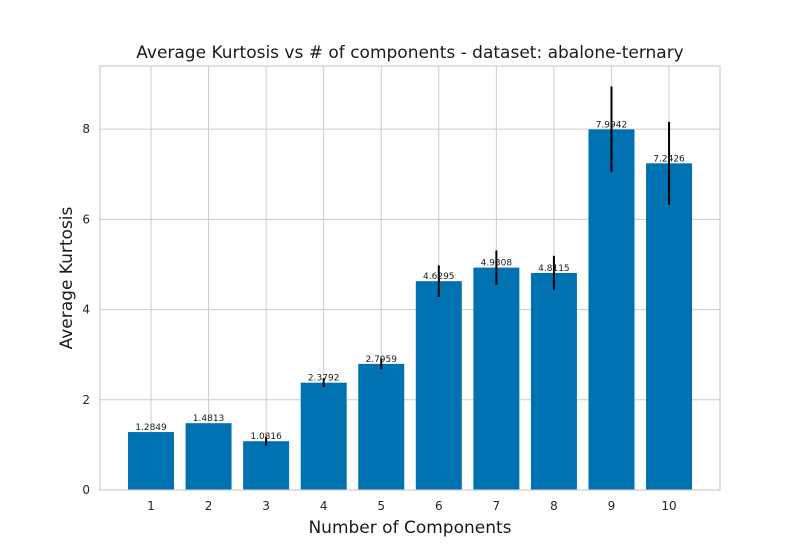 The height and width of the screenshot is (550, 800). Describe the element at coordinates (612, 506) in the screenshot. I see `x-tick-label: 9` at that location.